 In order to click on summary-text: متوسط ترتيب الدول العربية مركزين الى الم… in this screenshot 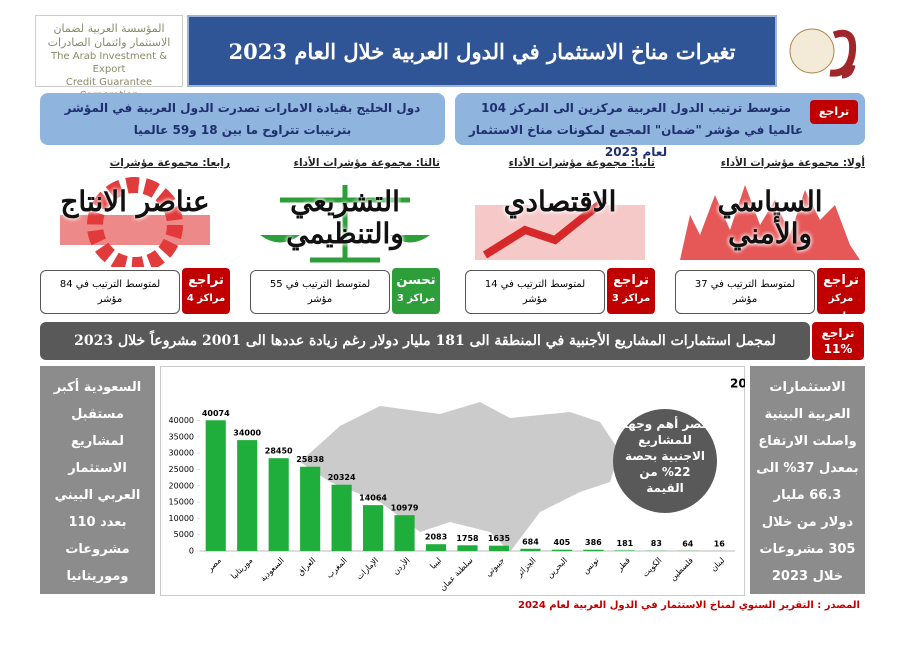, I will do `click(636, 130)`.